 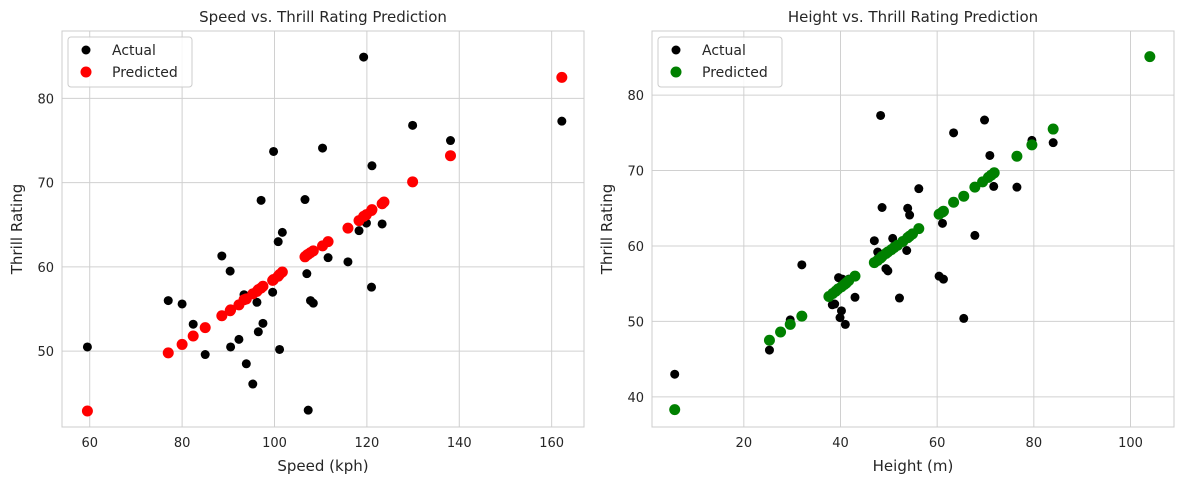 I want to click on legend-label: Predicted, so click(x=145, y=73).